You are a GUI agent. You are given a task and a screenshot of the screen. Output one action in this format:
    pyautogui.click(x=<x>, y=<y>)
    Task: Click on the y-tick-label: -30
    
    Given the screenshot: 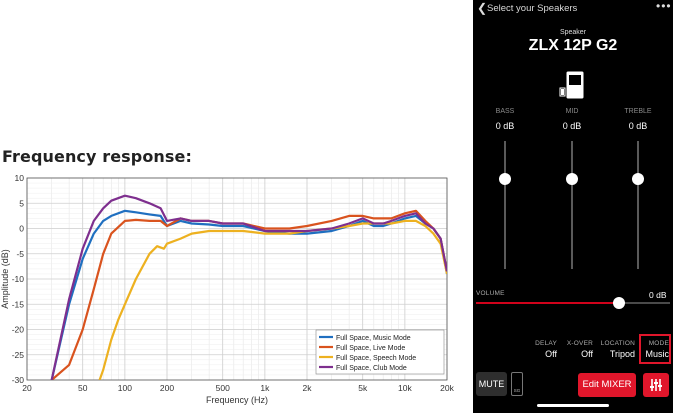 What is the action you would take?
    pyautogui.click(x=18, y=380)
    